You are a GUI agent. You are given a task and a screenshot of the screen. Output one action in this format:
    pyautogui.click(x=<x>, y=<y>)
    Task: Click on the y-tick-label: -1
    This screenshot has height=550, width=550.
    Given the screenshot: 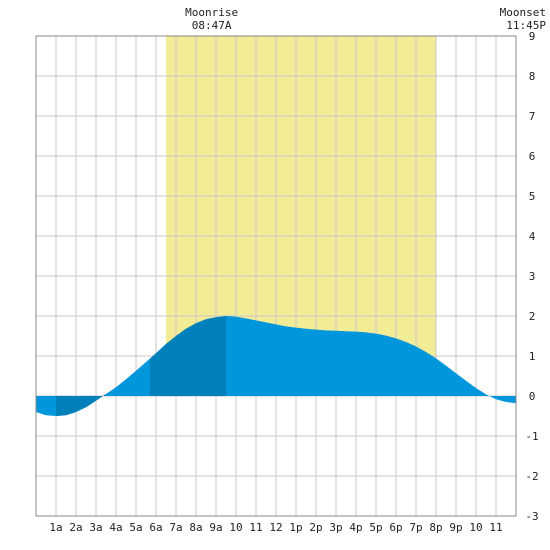 What is the action you would take?
    pyautogui.click(x=531, y=436)
    